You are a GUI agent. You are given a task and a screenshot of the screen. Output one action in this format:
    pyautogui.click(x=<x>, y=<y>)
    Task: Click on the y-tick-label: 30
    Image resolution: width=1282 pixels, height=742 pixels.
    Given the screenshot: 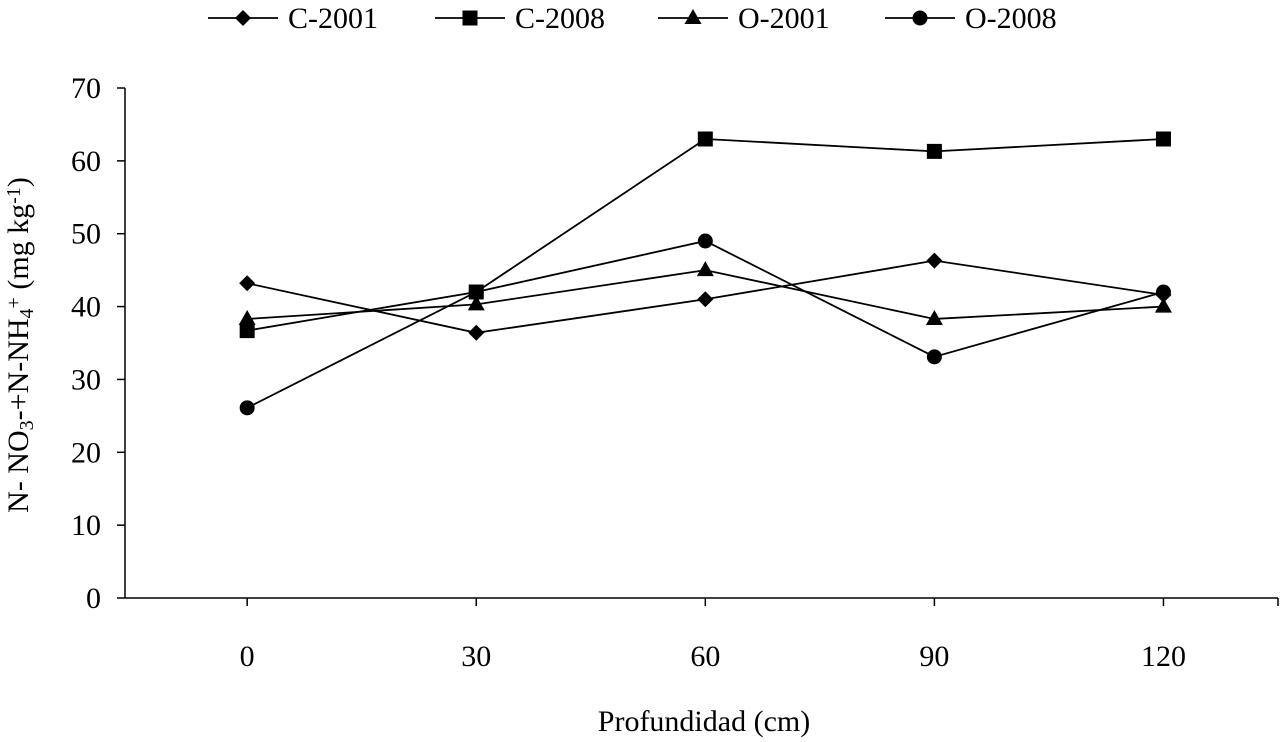 What is the action you would take?
    pyautogui.click(x=86, y=379)
    